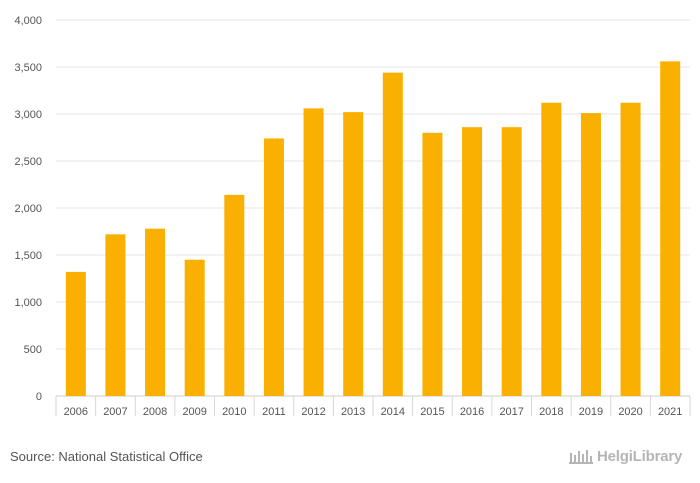 The height and width of the screenshot is (483, 700). I want to click on x-tick-label: 2013, so click(353, 412).